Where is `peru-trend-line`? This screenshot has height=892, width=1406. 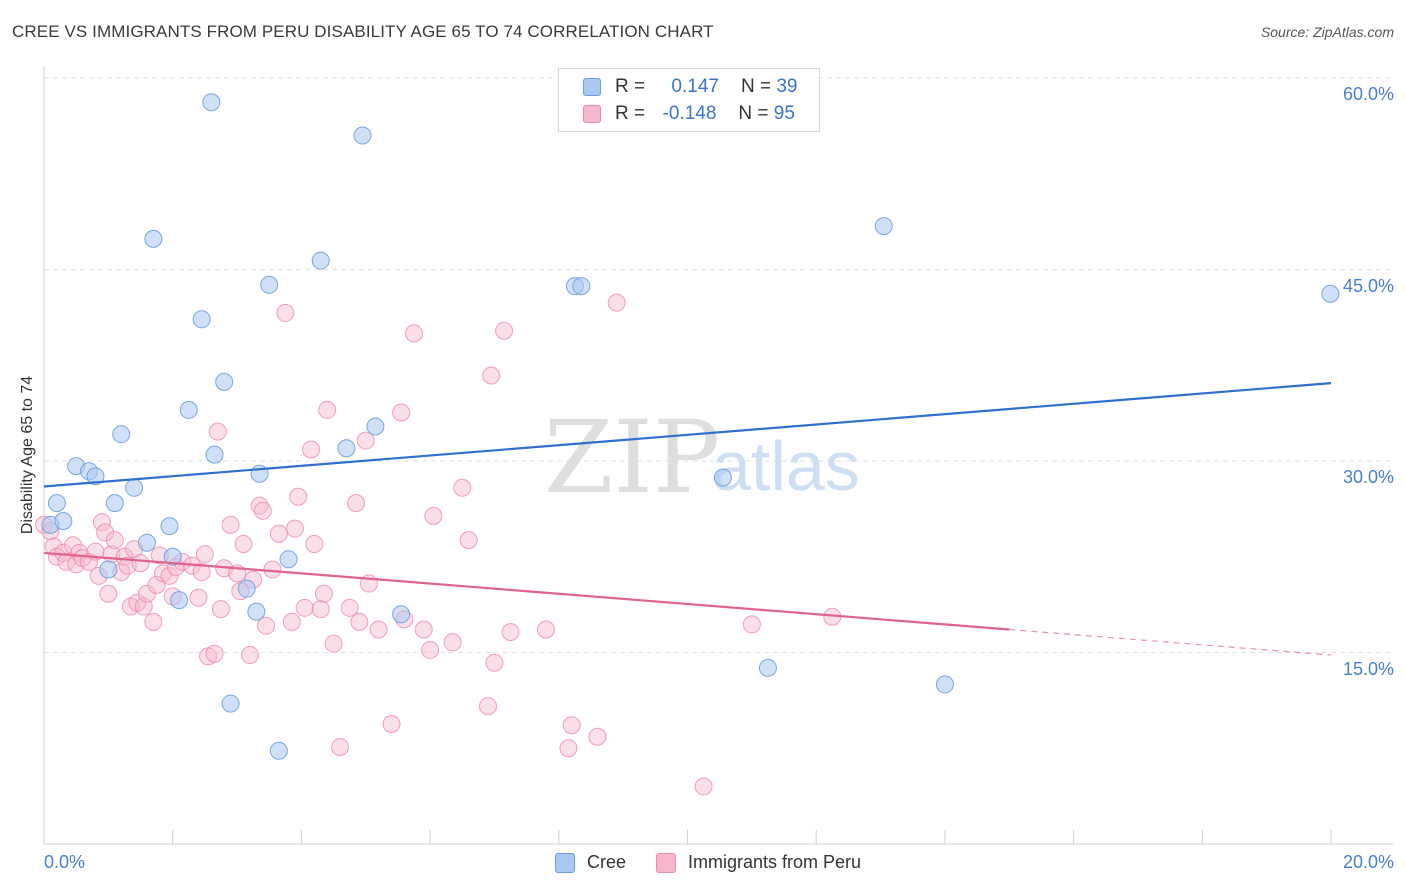 peru-trend-line is located at coordinates (526, 591).